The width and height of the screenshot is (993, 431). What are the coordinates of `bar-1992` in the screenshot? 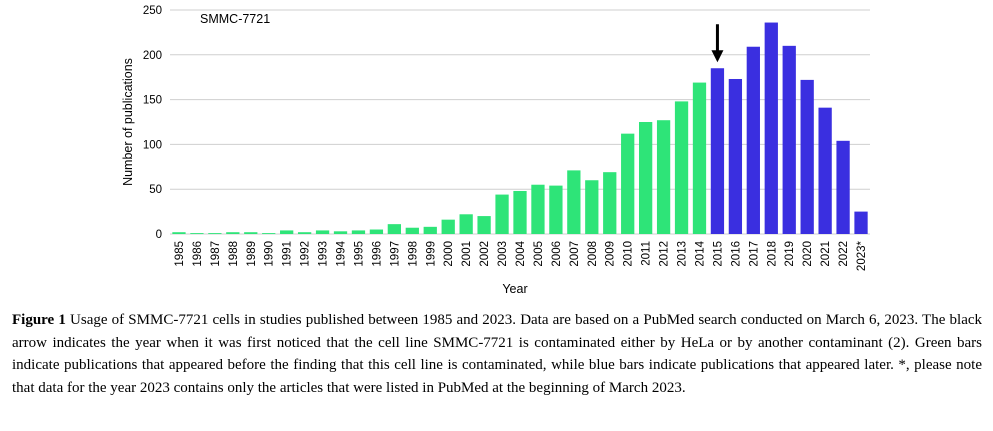 It's located at (304, 233).